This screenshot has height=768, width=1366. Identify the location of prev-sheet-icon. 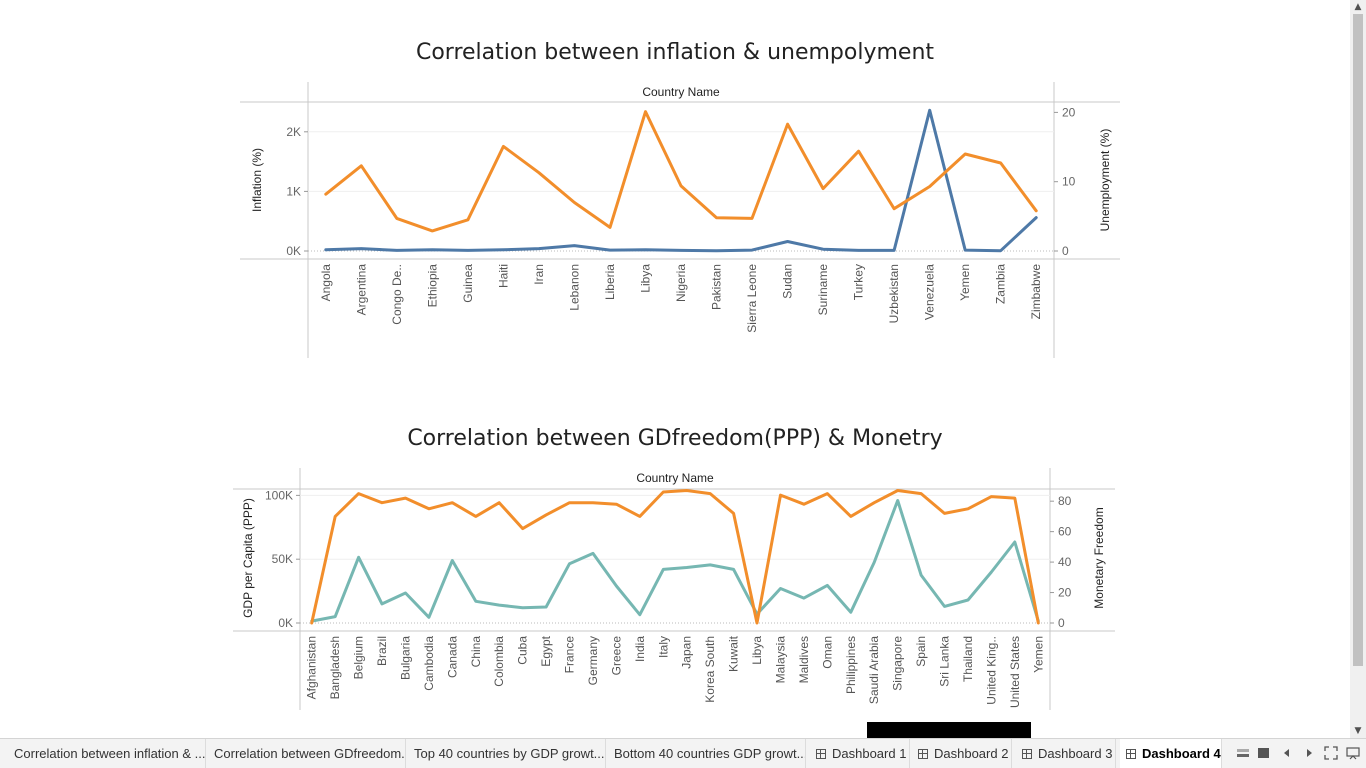
(1287, 753).